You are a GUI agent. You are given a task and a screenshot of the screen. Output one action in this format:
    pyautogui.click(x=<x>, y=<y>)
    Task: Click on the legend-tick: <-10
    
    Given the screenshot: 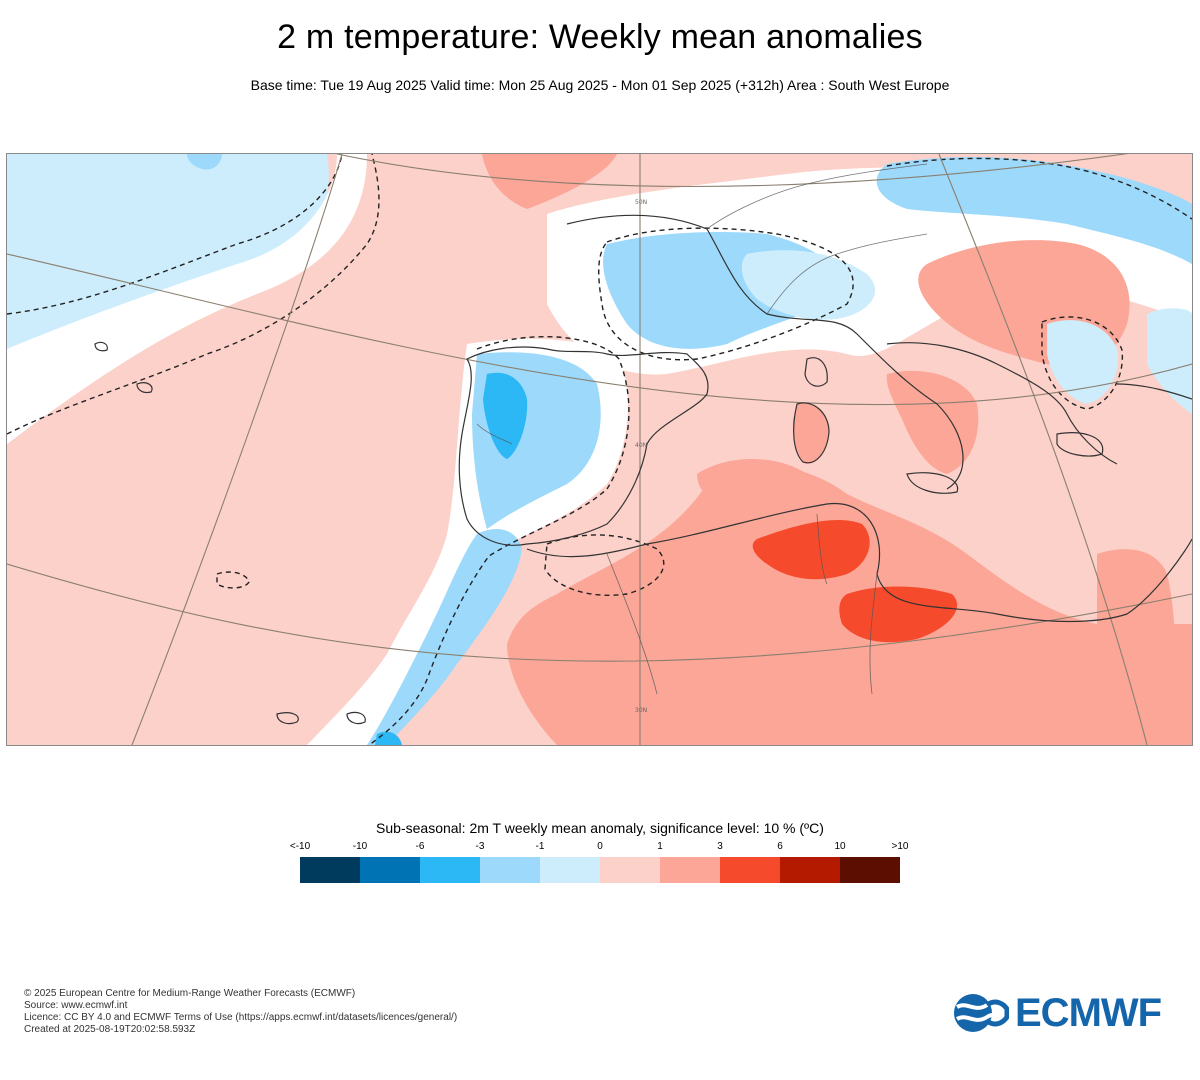 What is the action you would take?
    pyautogui.click(x=300, y=846)
    